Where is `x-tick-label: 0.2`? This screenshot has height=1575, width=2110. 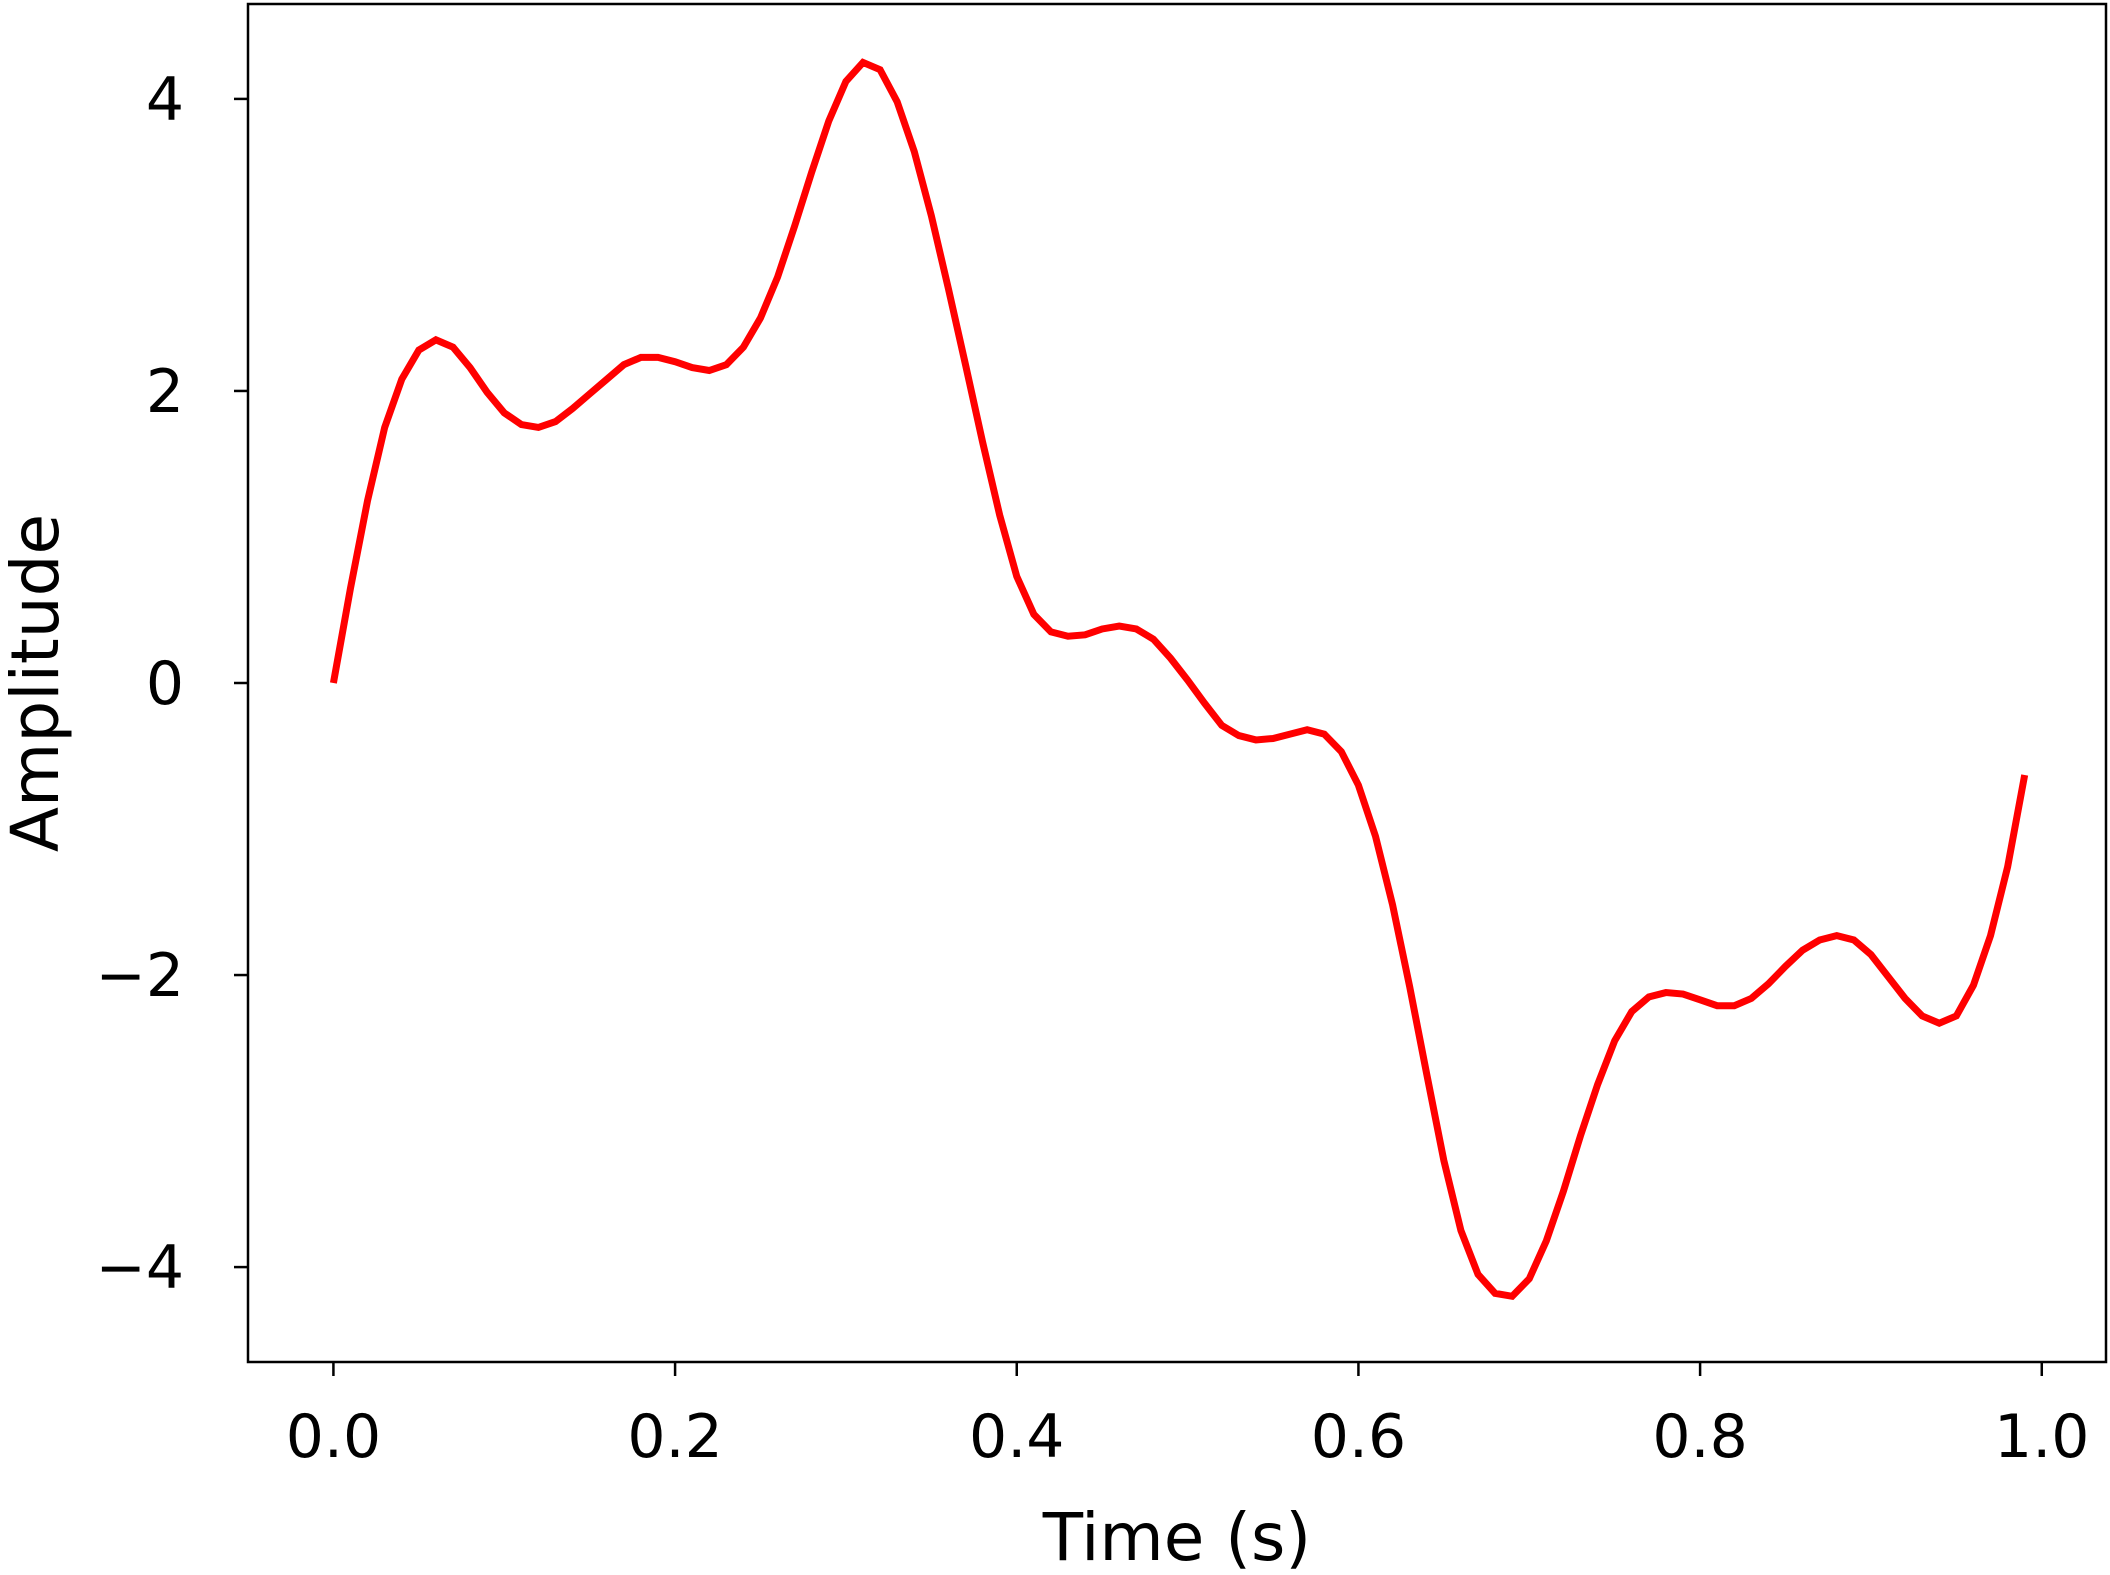
x-tick-label: 0.2 is located at coordinates (674, 1437).